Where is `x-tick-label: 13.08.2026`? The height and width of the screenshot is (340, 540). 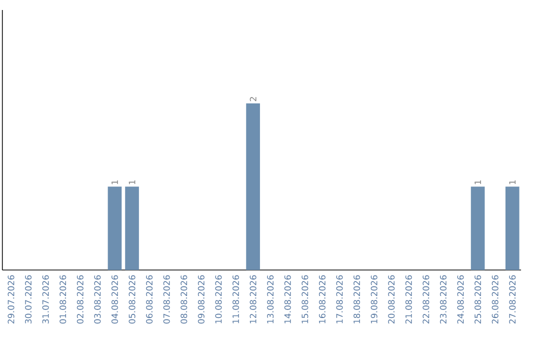
x-tick-label: 13.08.2026 is located at coordinates (270, 299).